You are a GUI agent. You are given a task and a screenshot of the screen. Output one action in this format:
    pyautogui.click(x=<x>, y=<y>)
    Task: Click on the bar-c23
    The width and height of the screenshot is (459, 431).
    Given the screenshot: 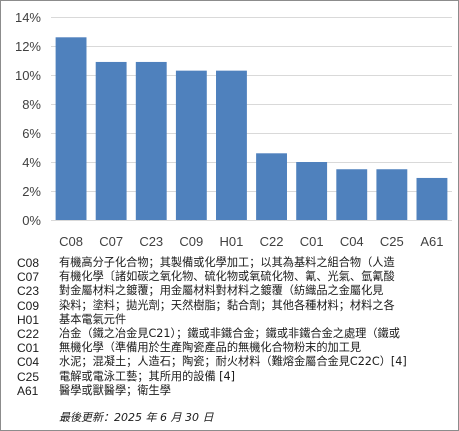 What is the action you would take?
    pyautogui.click(x=151, y=141)
    